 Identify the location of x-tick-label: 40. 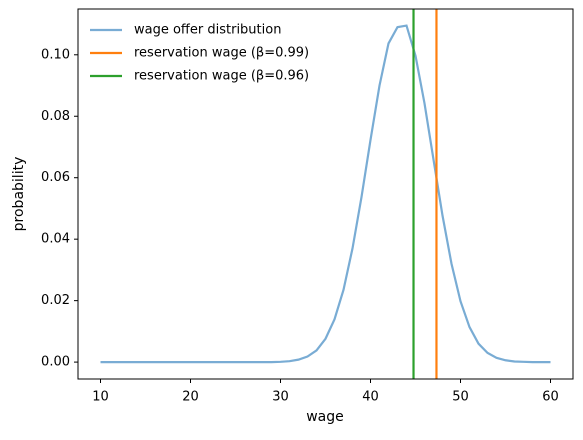
(370, 397).